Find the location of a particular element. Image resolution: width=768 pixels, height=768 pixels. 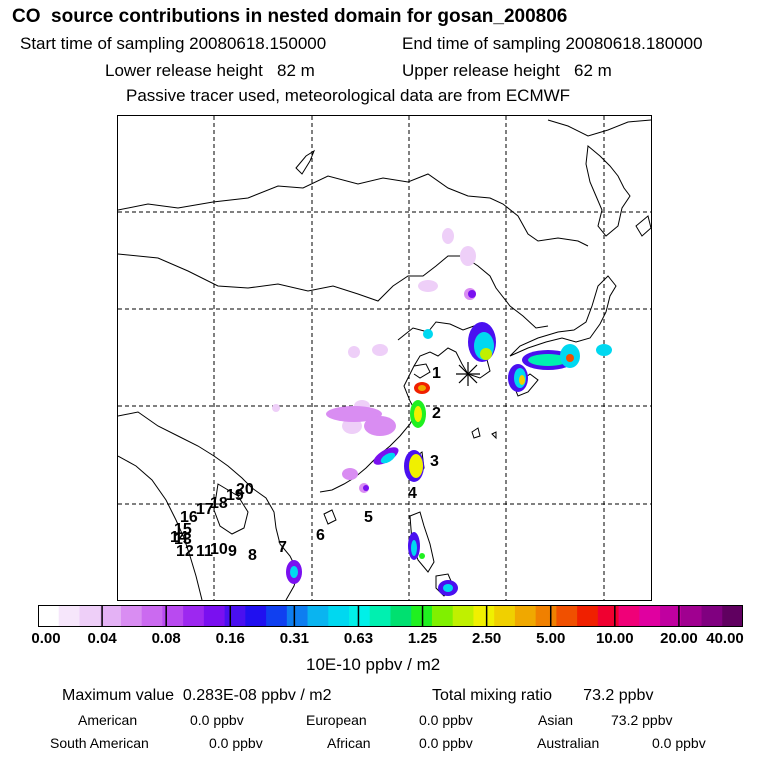

region-label: 10 is located at coordinates (219, 549).